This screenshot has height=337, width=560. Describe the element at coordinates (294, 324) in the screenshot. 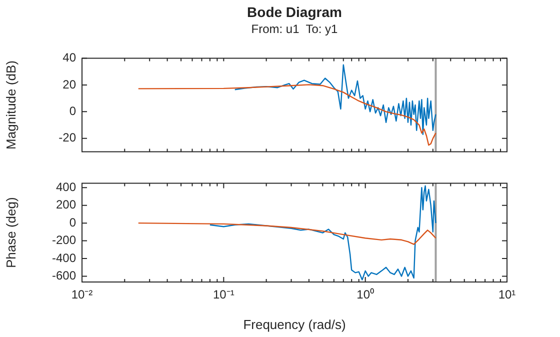

I see `x-axis-title: Frequency (rad/s)` at that location.